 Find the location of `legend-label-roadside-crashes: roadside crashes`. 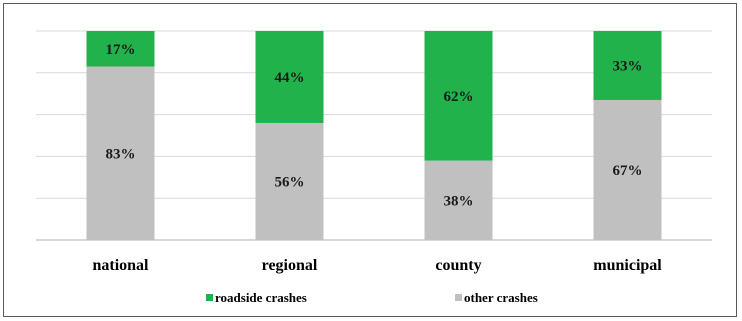

legend-label-roadside-crashes: roadside crashes is located at coordinates (261, 297).